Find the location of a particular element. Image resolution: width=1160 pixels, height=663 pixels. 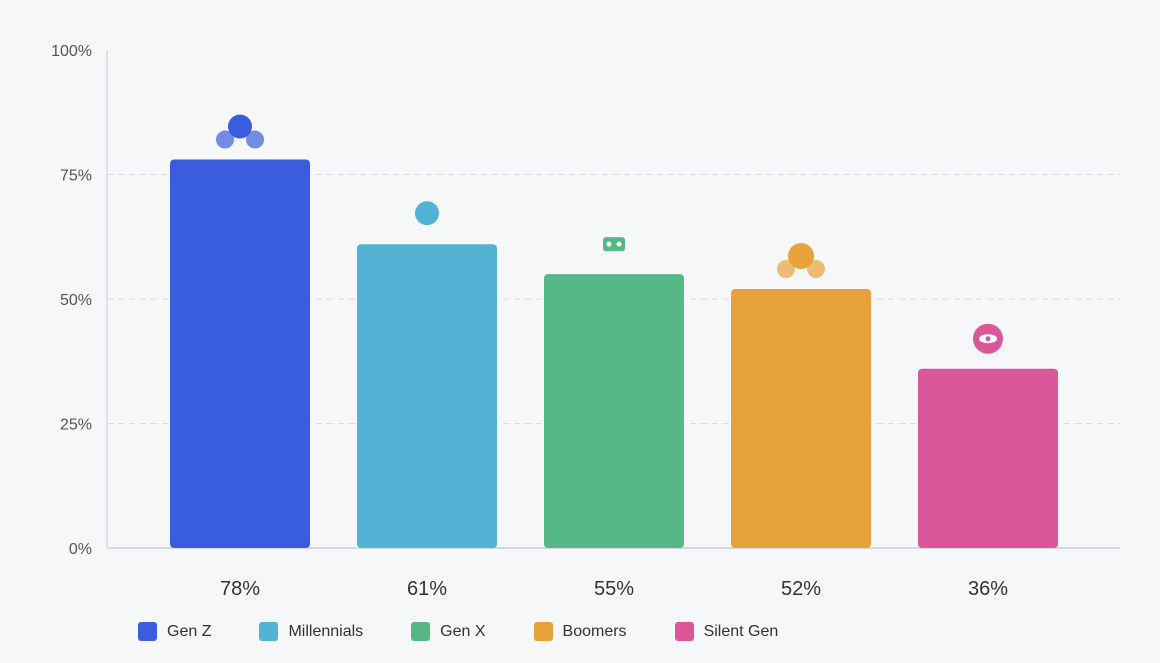

bar-value-label: 55% is located at coordinates (614, 589).